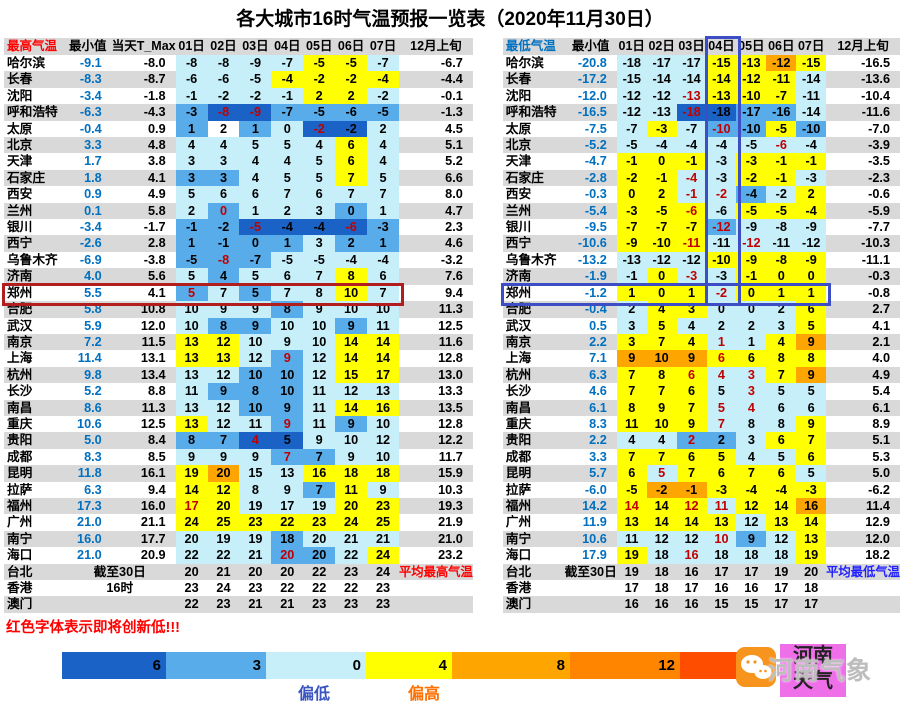  What do you see at coordinates (518, 555) in the screenshot?
I see `city-name: 海口` at bounding box center [518, 555].